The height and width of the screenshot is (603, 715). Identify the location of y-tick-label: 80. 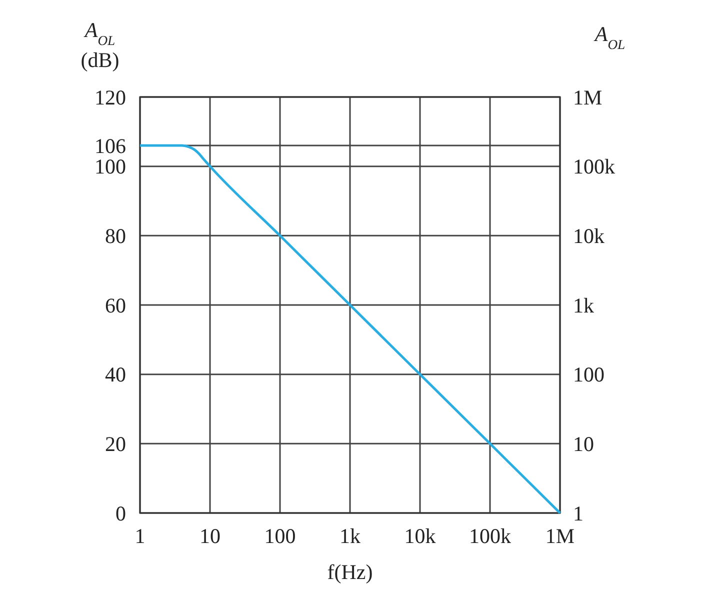
(115, 236).